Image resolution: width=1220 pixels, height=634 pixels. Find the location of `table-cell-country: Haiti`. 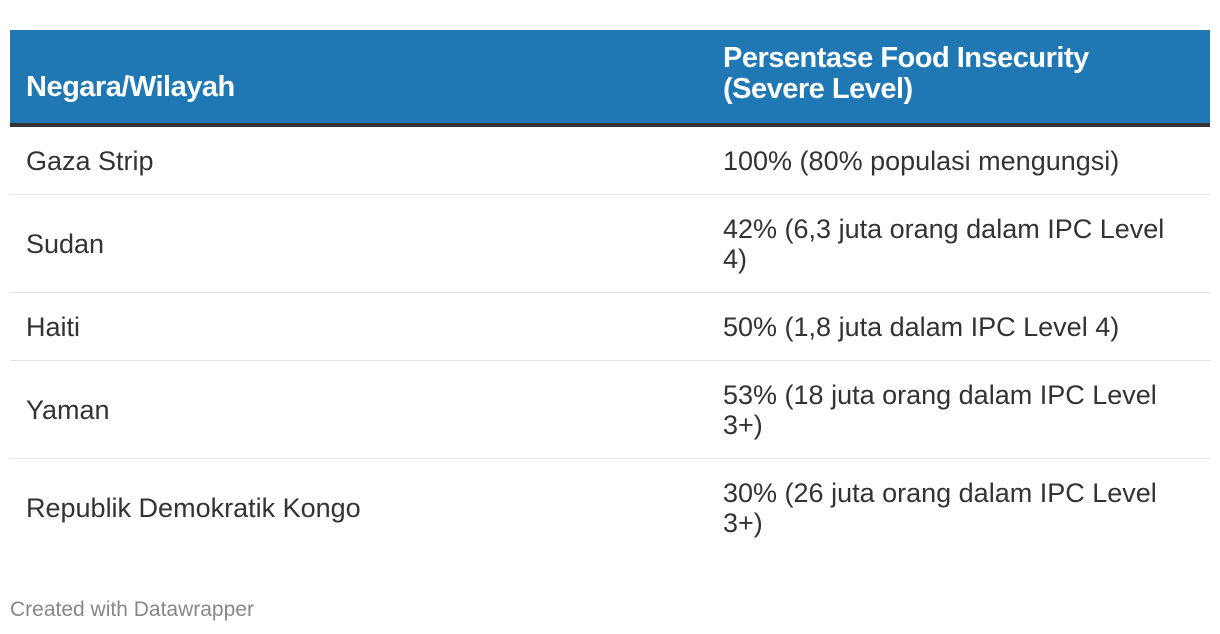

table-cell-country: Haiti is located at coordinates (358, 326).